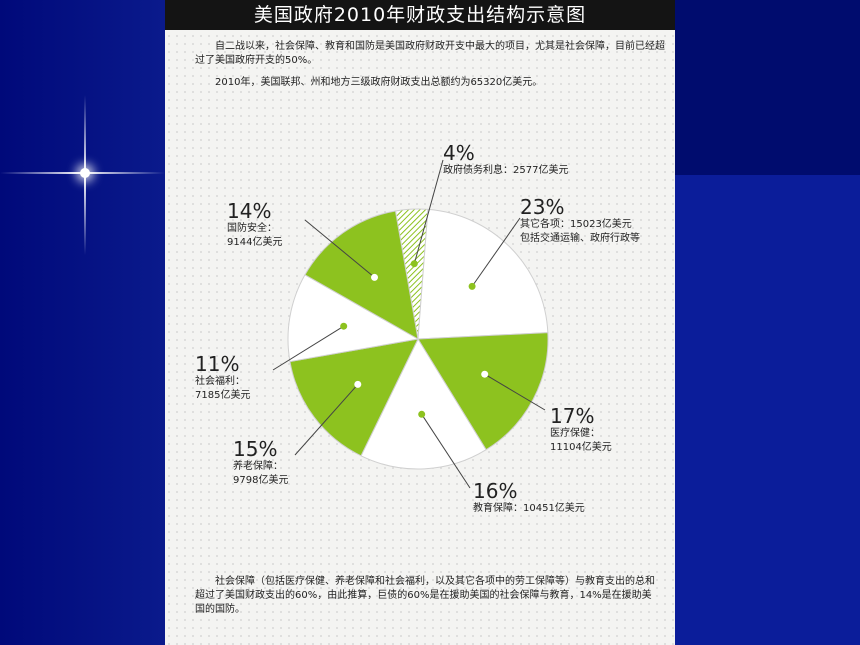 The image size is (860, 645). Describe the element at coordinates (420, 15) in the screenshot. I see `chart-title: 美国政府2010年财政支出结构示意图` at that location.